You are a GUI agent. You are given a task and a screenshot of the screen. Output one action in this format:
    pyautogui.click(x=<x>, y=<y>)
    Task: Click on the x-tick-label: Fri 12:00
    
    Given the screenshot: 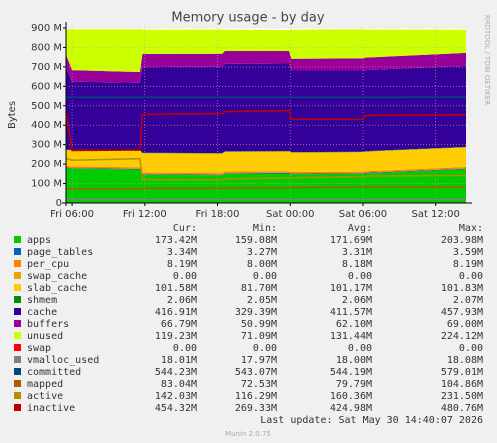 What is the action you would take?
    pyautogui.click(x=145, y=214)
    